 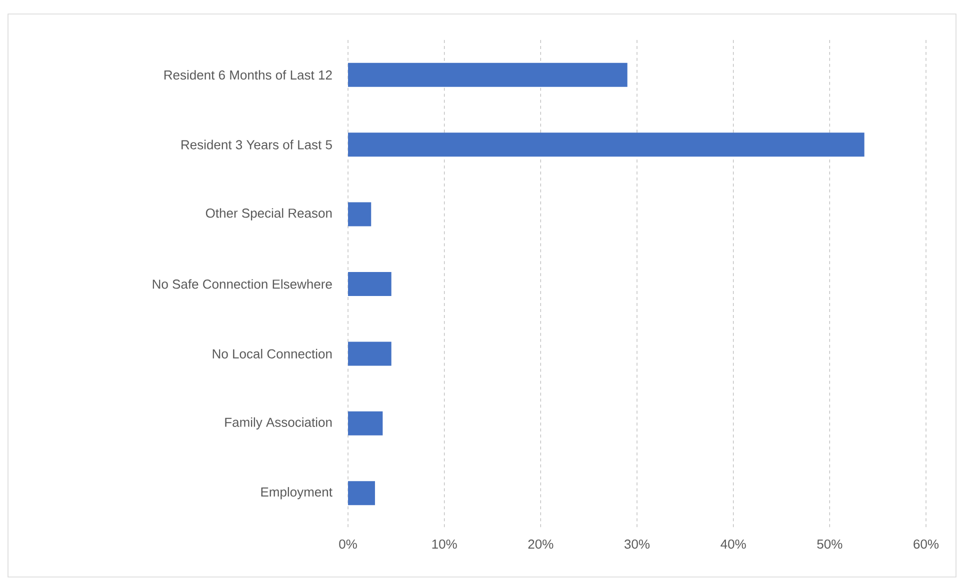 What do you see at coordinates (278, 423) in the screenshot?
I see `y-tick-label: Family Association` at bounding box center [278, 423].